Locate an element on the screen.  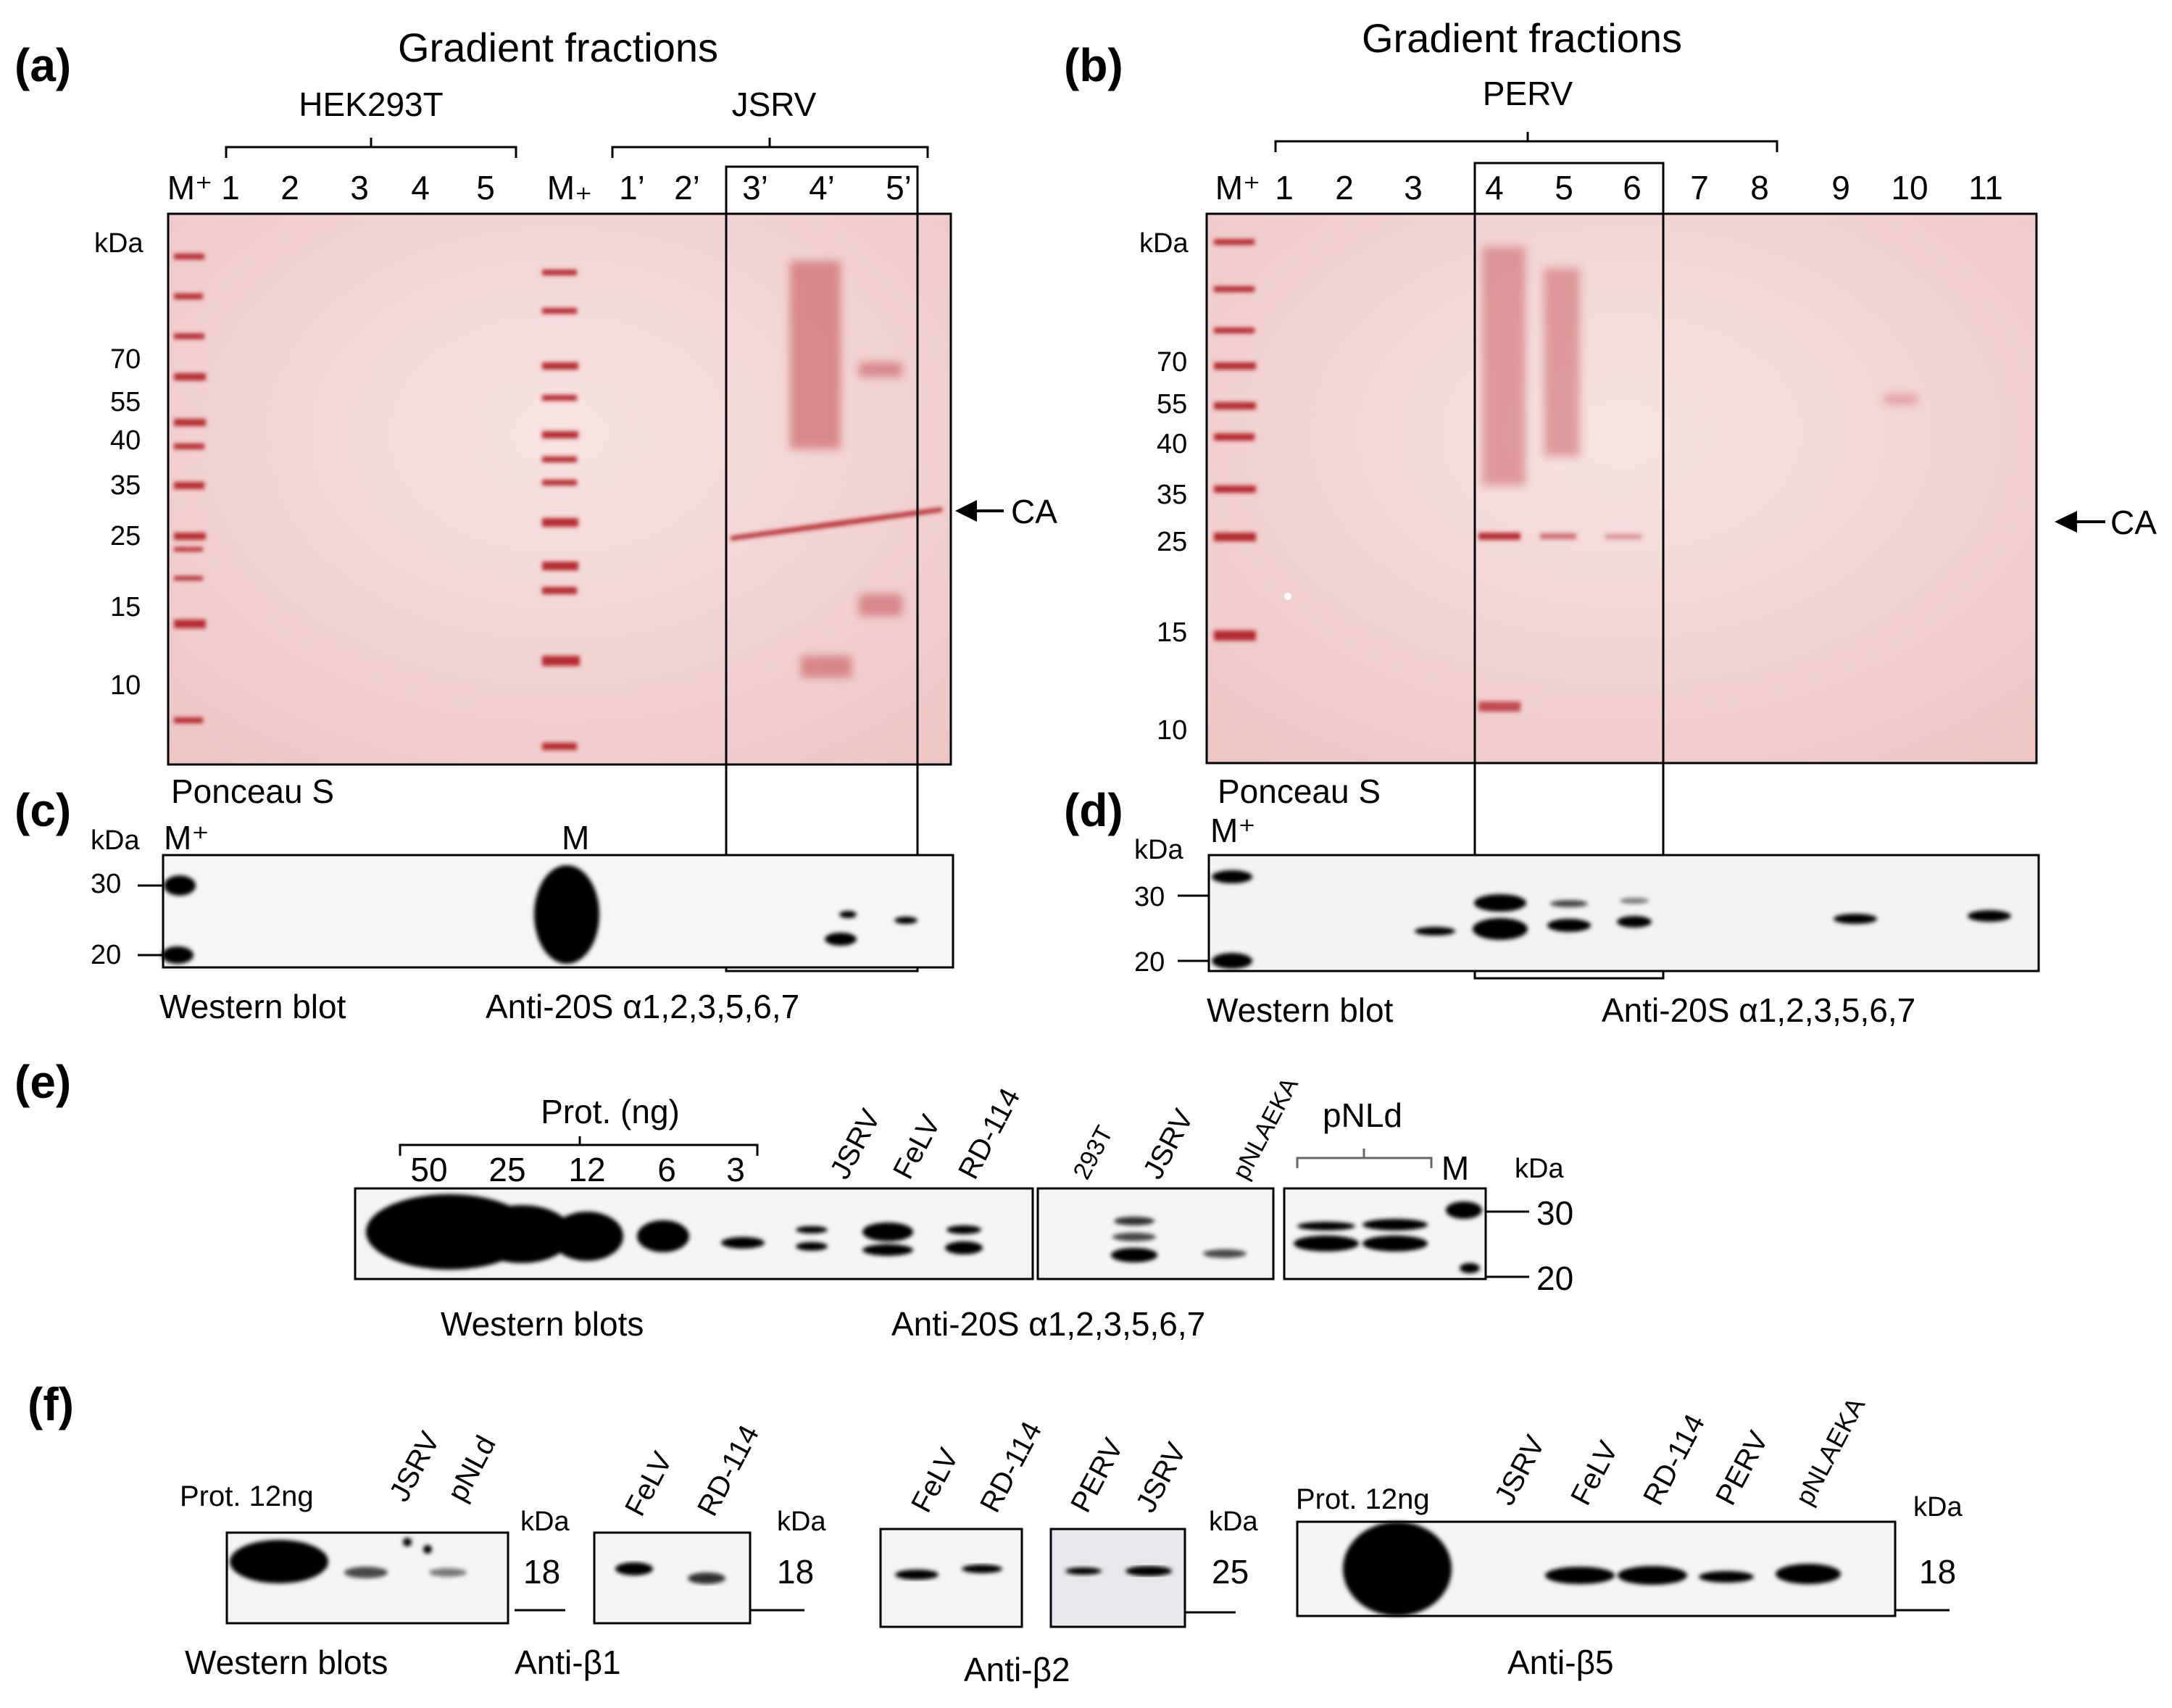
method-label-e: Western blots is located at coordinates (542, 1324).